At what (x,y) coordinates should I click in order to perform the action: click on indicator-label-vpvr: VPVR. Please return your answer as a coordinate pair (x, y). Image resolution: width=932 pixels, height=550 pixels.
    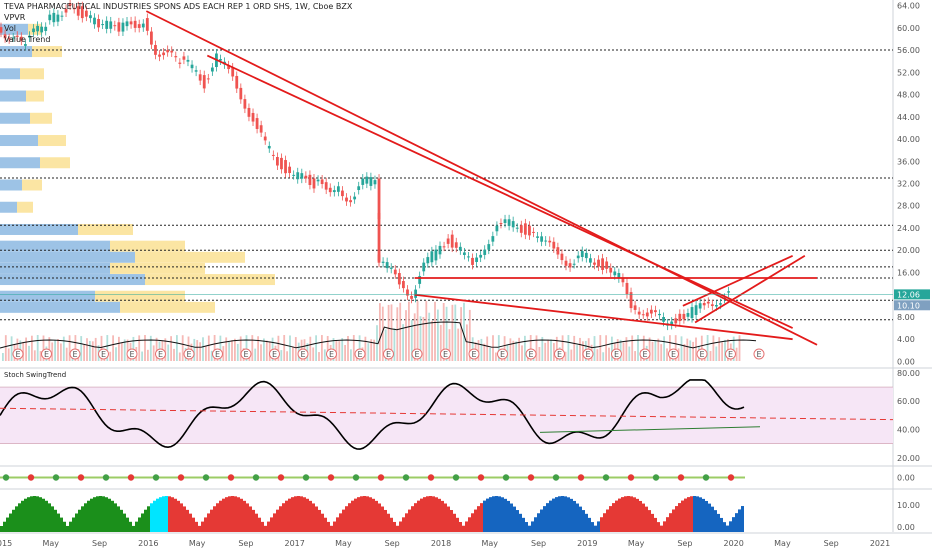
    Looking at the image, I should click on (15, 17).